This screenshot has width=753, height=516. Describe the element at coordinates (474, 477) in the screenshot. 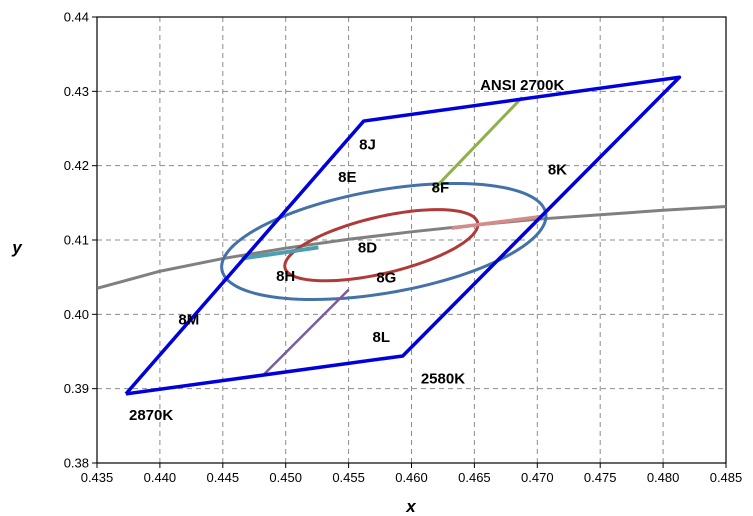

I see `x-tick-label: 0.465` at that location.